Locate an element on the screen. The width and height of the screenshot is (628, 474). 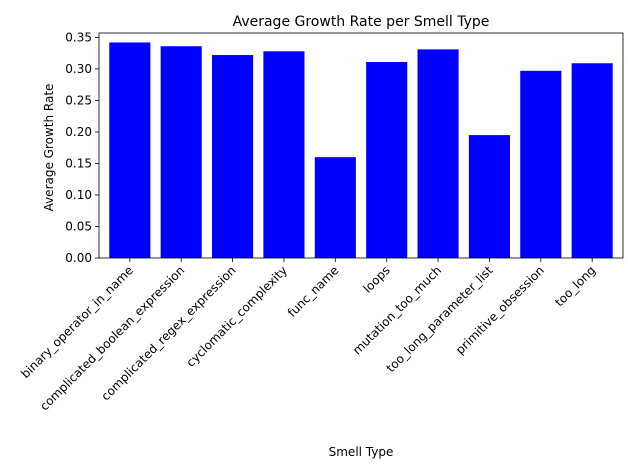
bar-mutation-too-much is located at coordinates (438, 154).